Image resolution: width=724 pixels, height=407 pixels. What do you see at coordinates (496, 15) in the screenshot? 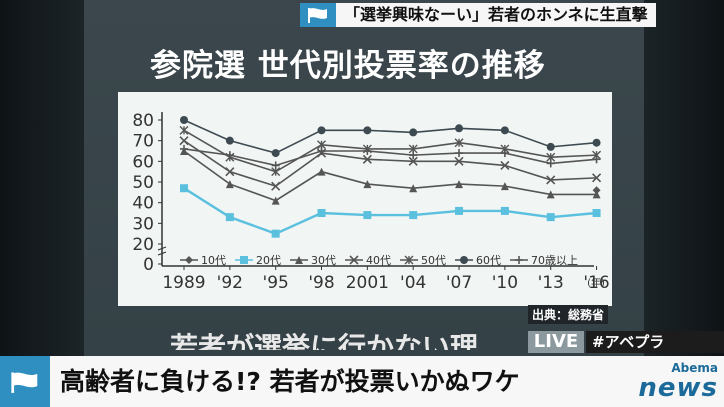
I see `topic-text: 「選挙興味なーい」若者のホンネに生直撃` at bounding box center [496, 15].